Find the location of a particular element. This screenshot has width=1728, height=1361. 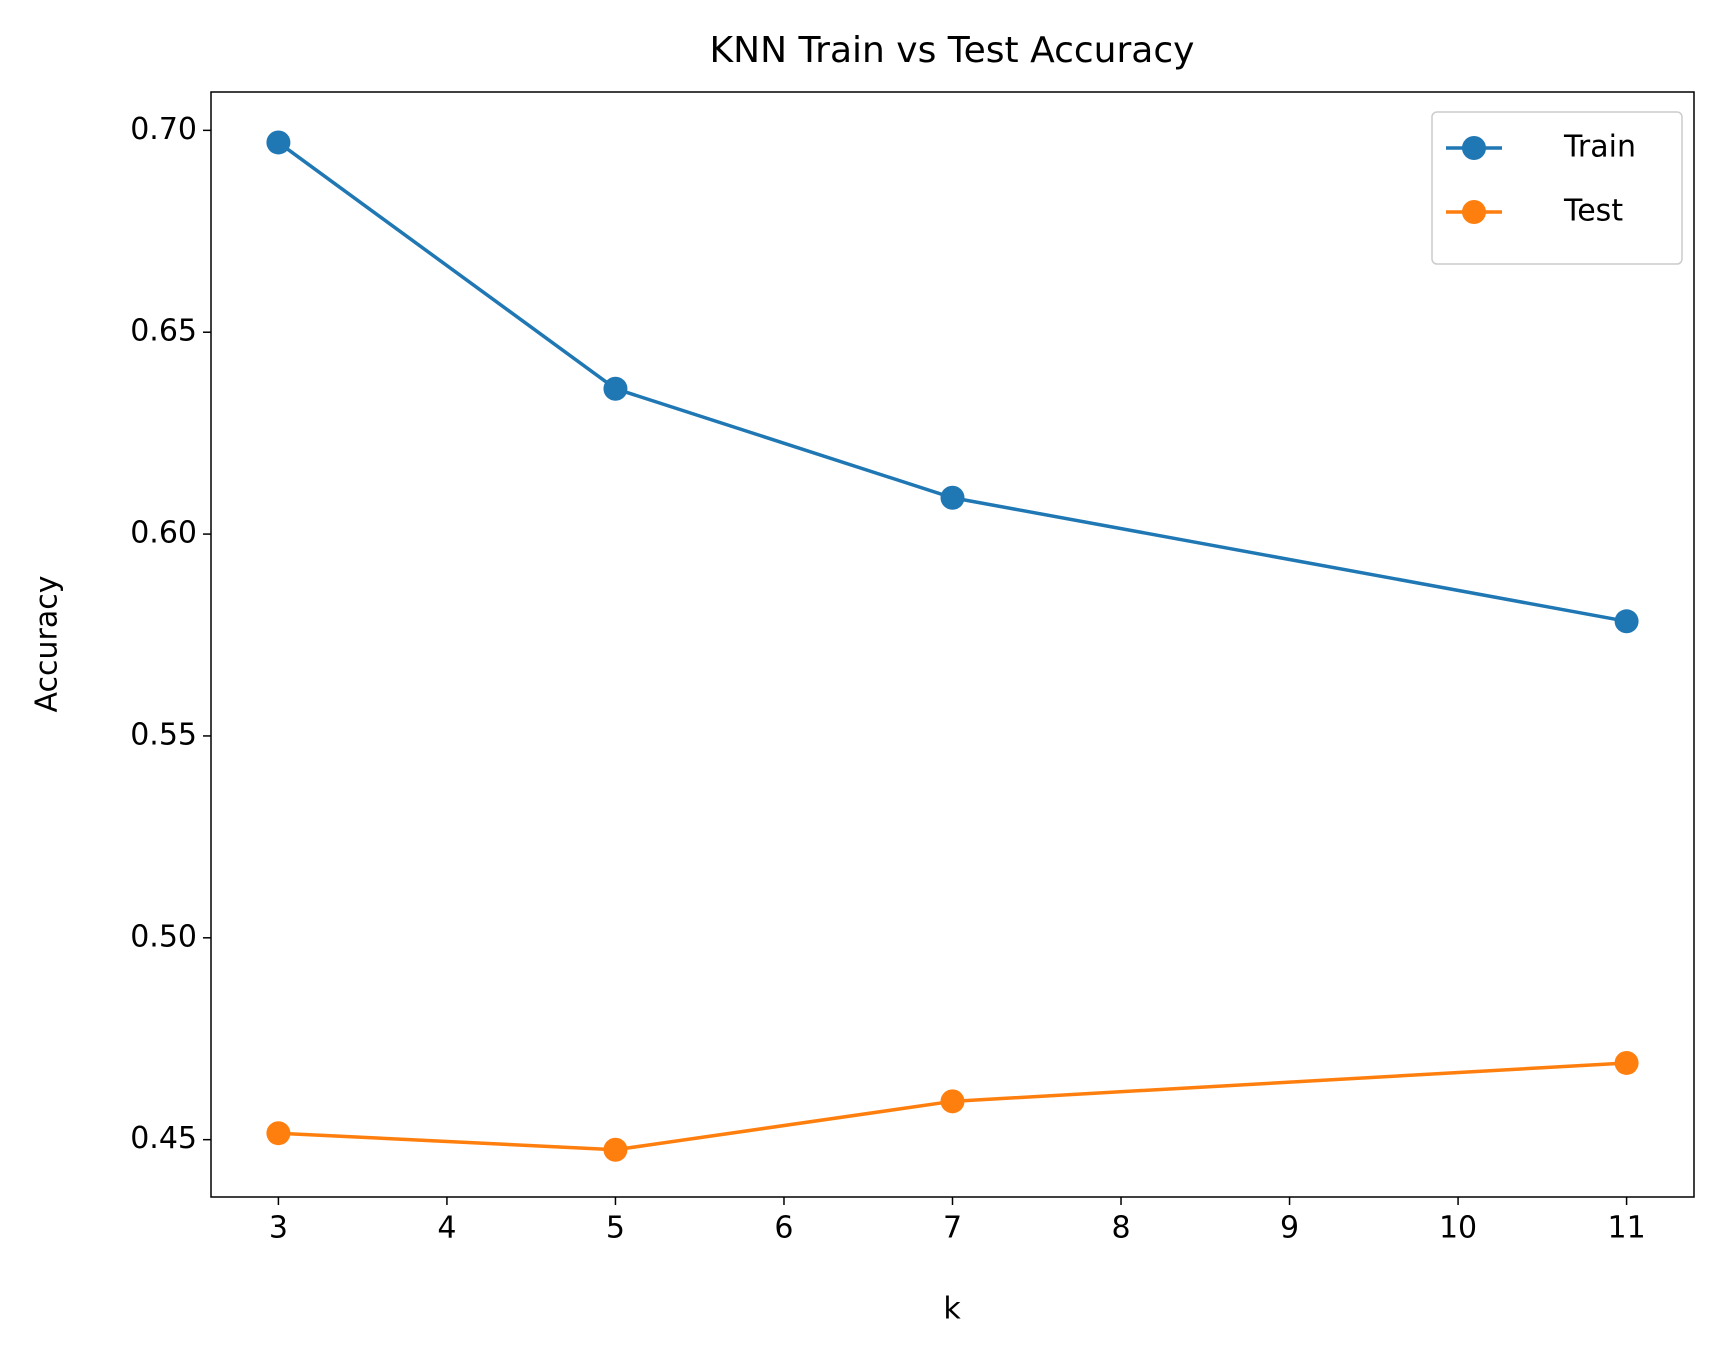

y-tick-label: 0.50 is located at coordinates (163, 936).